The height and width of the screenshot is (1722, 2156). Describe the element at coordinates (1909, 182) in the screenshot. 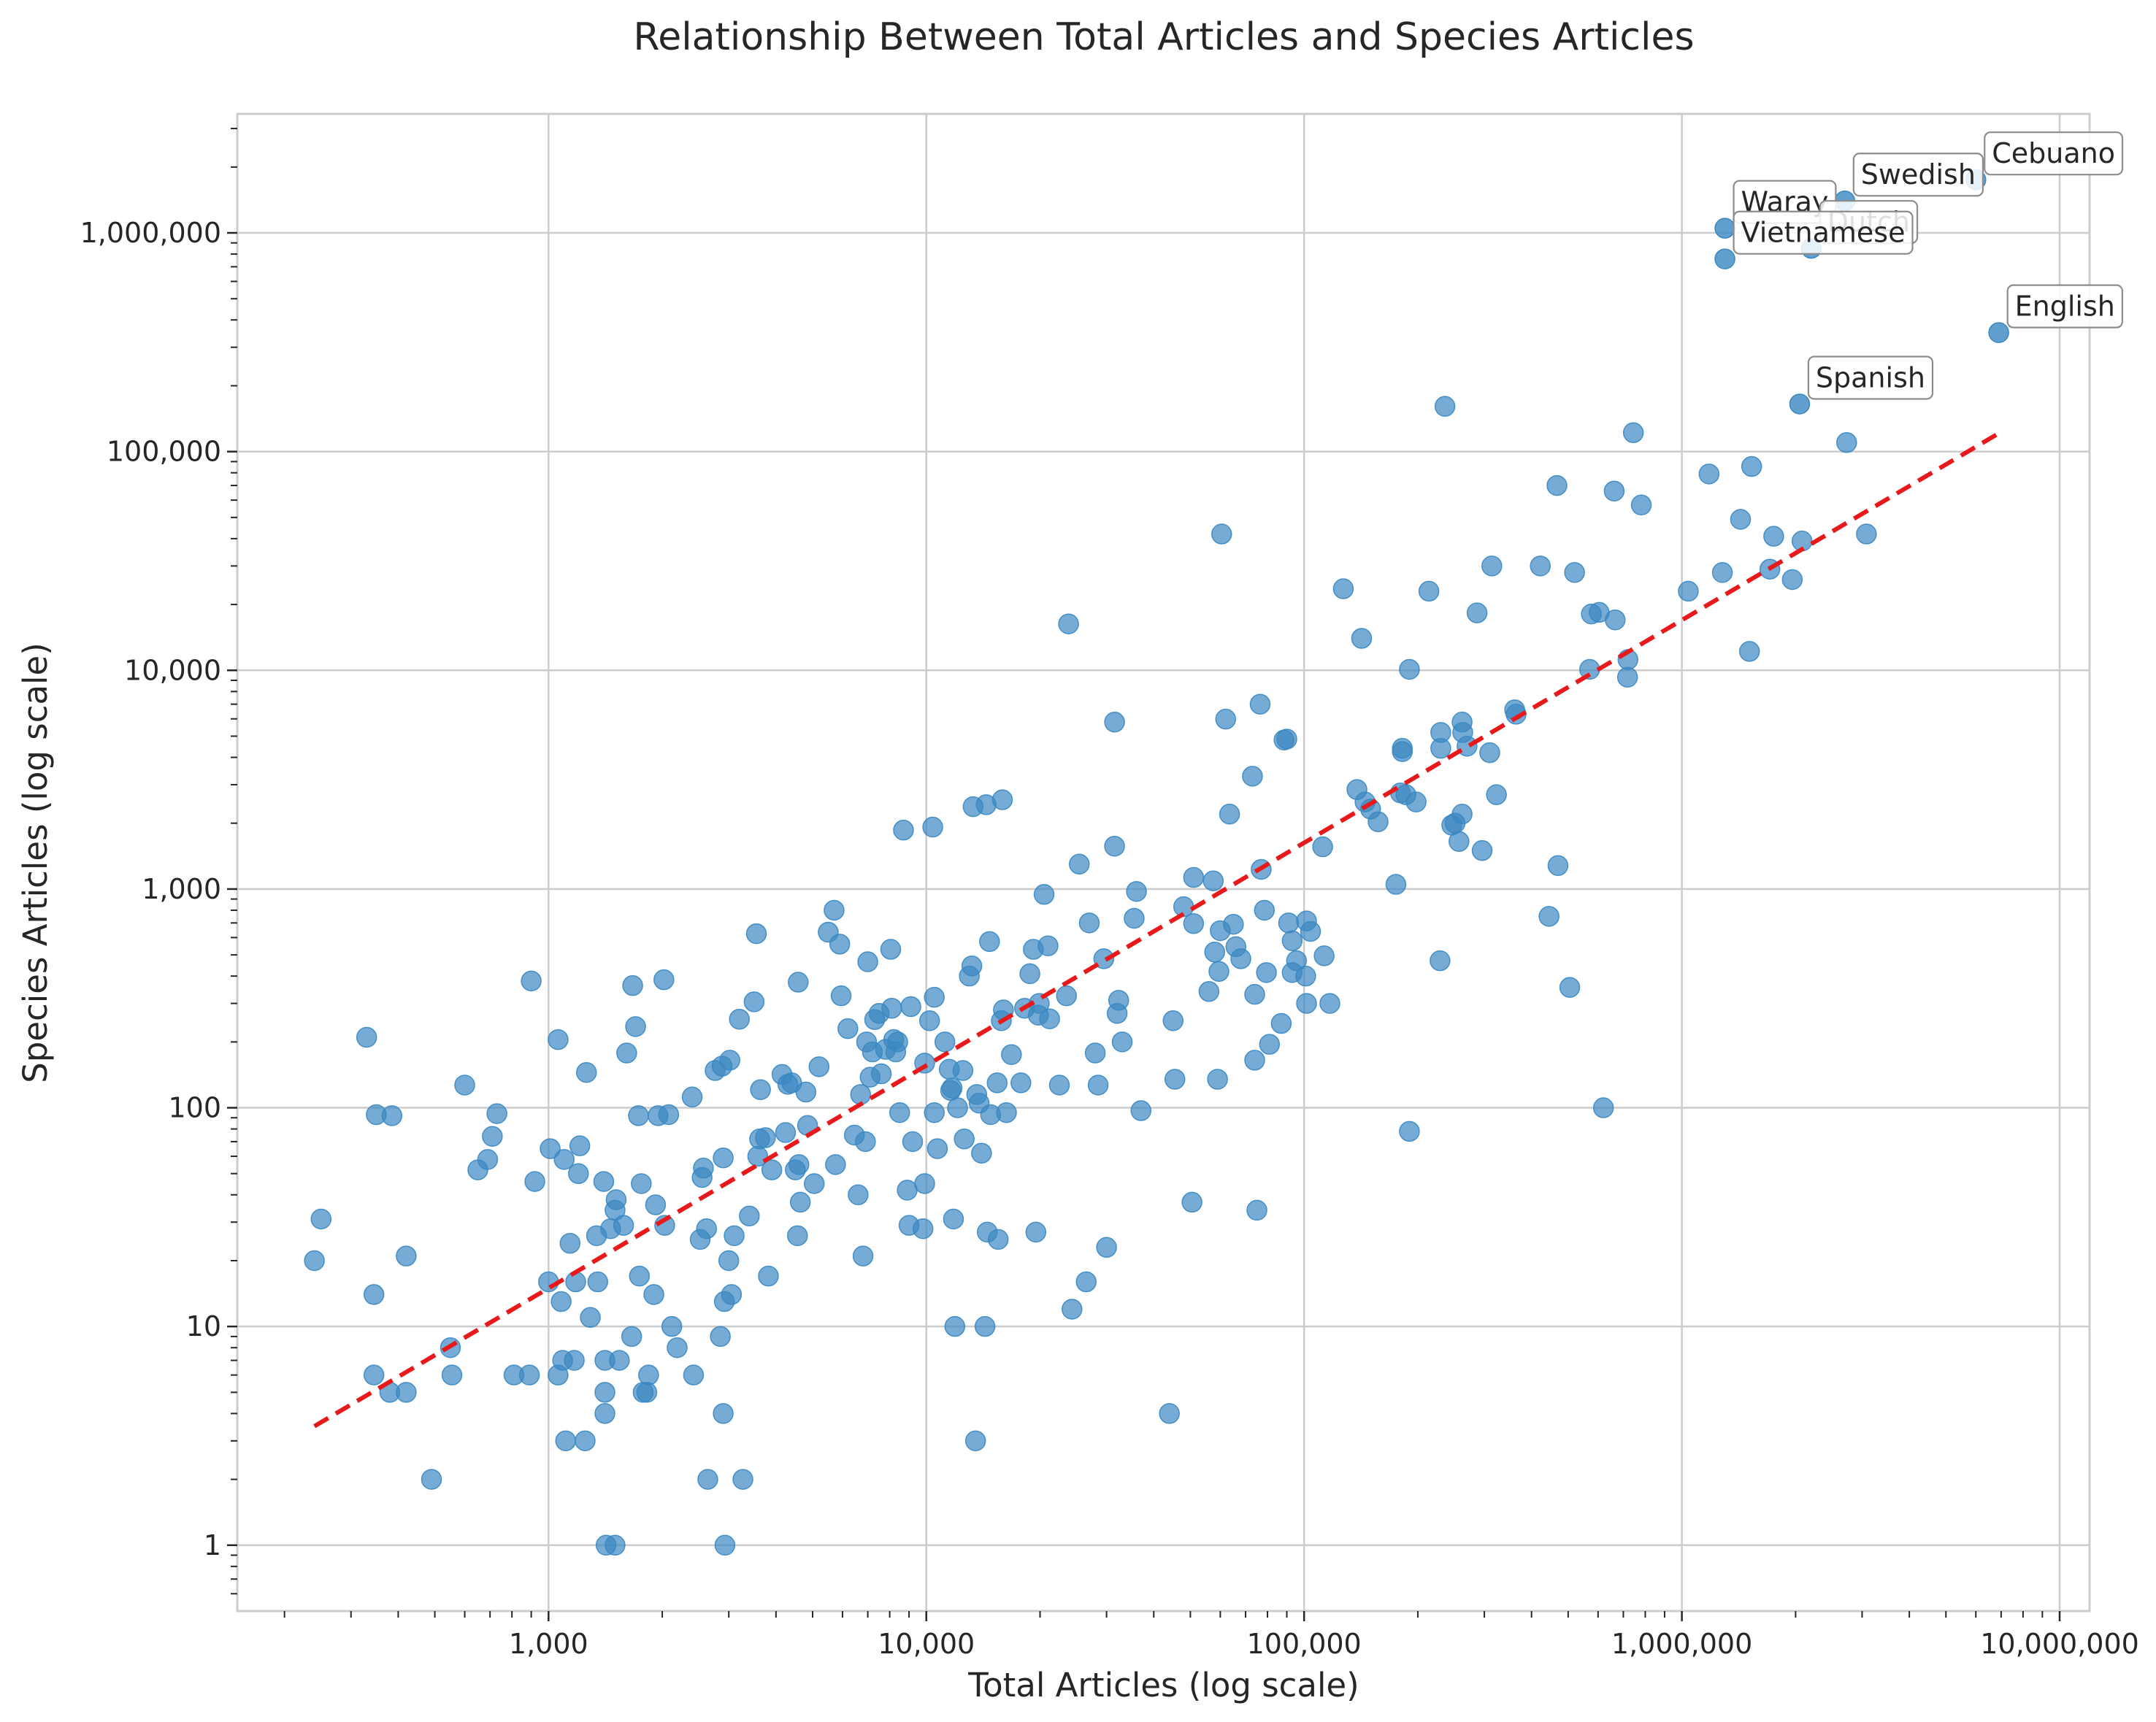

I see `annotation-swedish: Swedish` at that location.